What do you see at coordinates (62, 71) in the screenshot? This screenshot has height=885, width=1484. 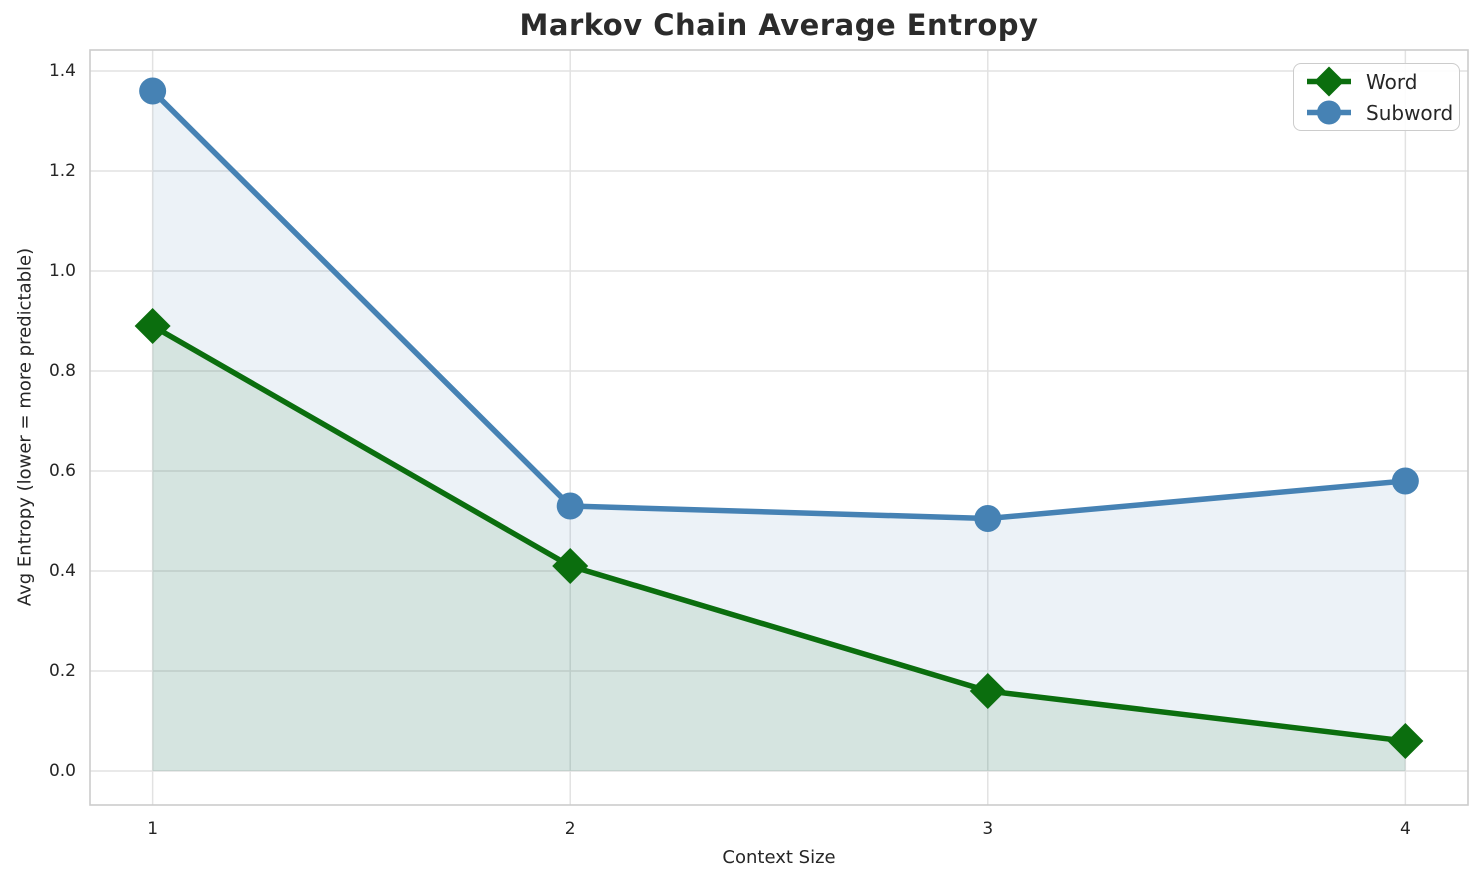 I see `y-tick-label: 1.4` at bounding box center [62, 71].